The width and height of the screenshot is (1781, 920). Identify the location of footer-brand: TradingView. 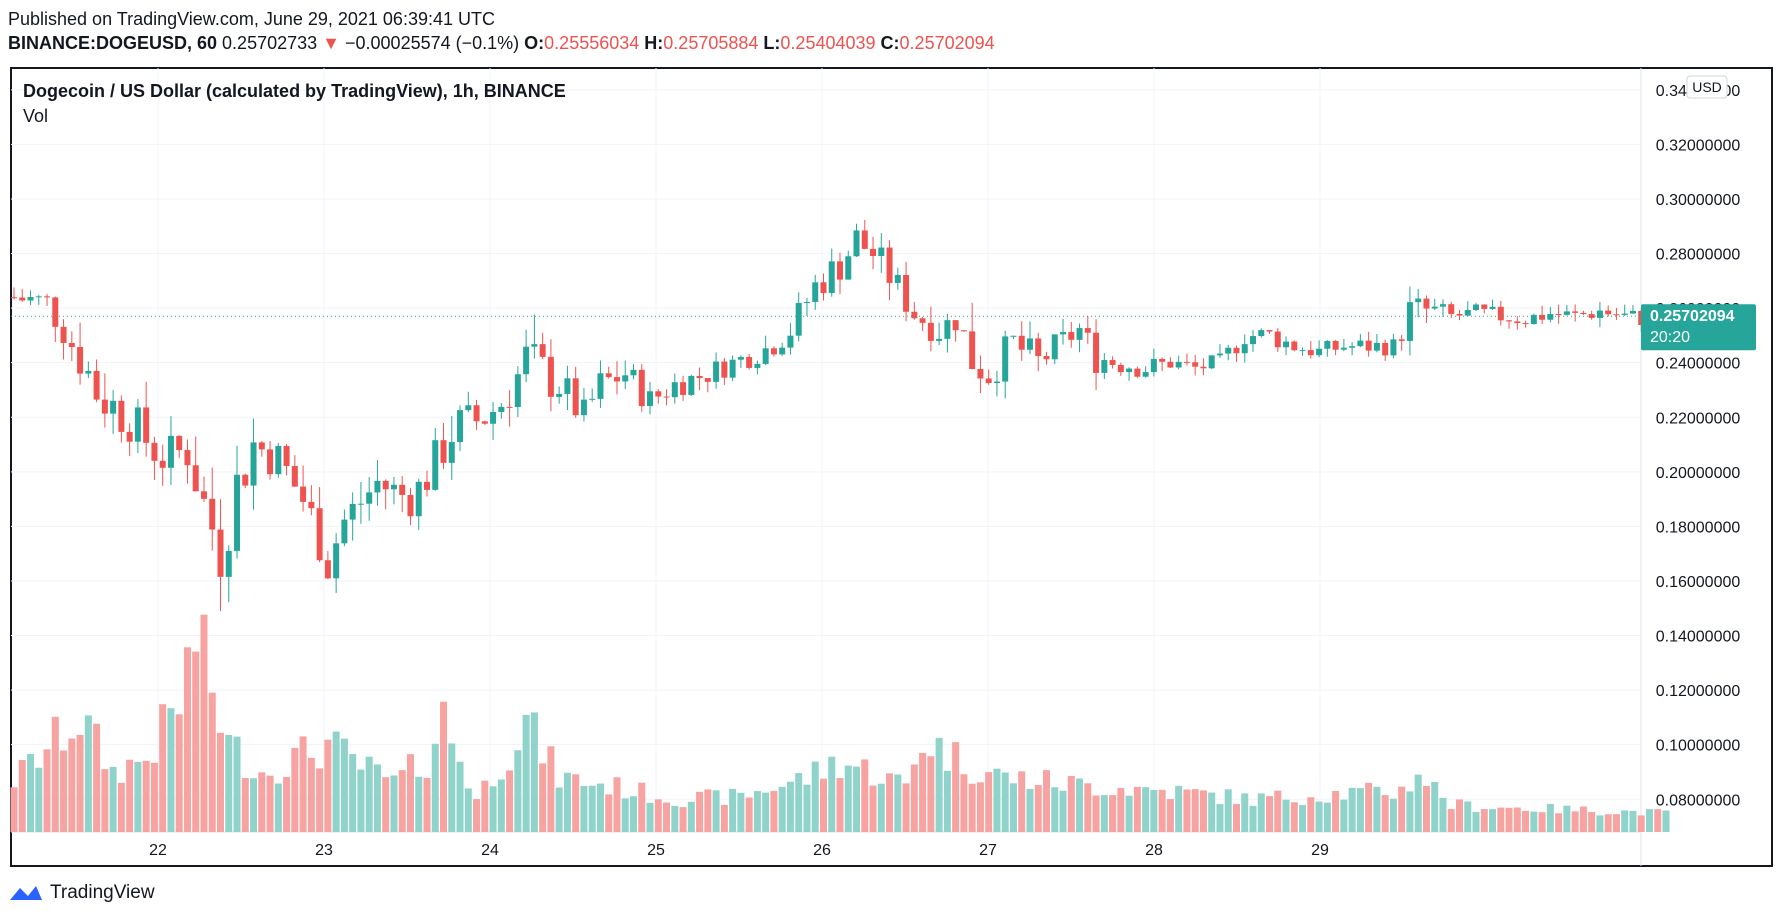
(81, 893).